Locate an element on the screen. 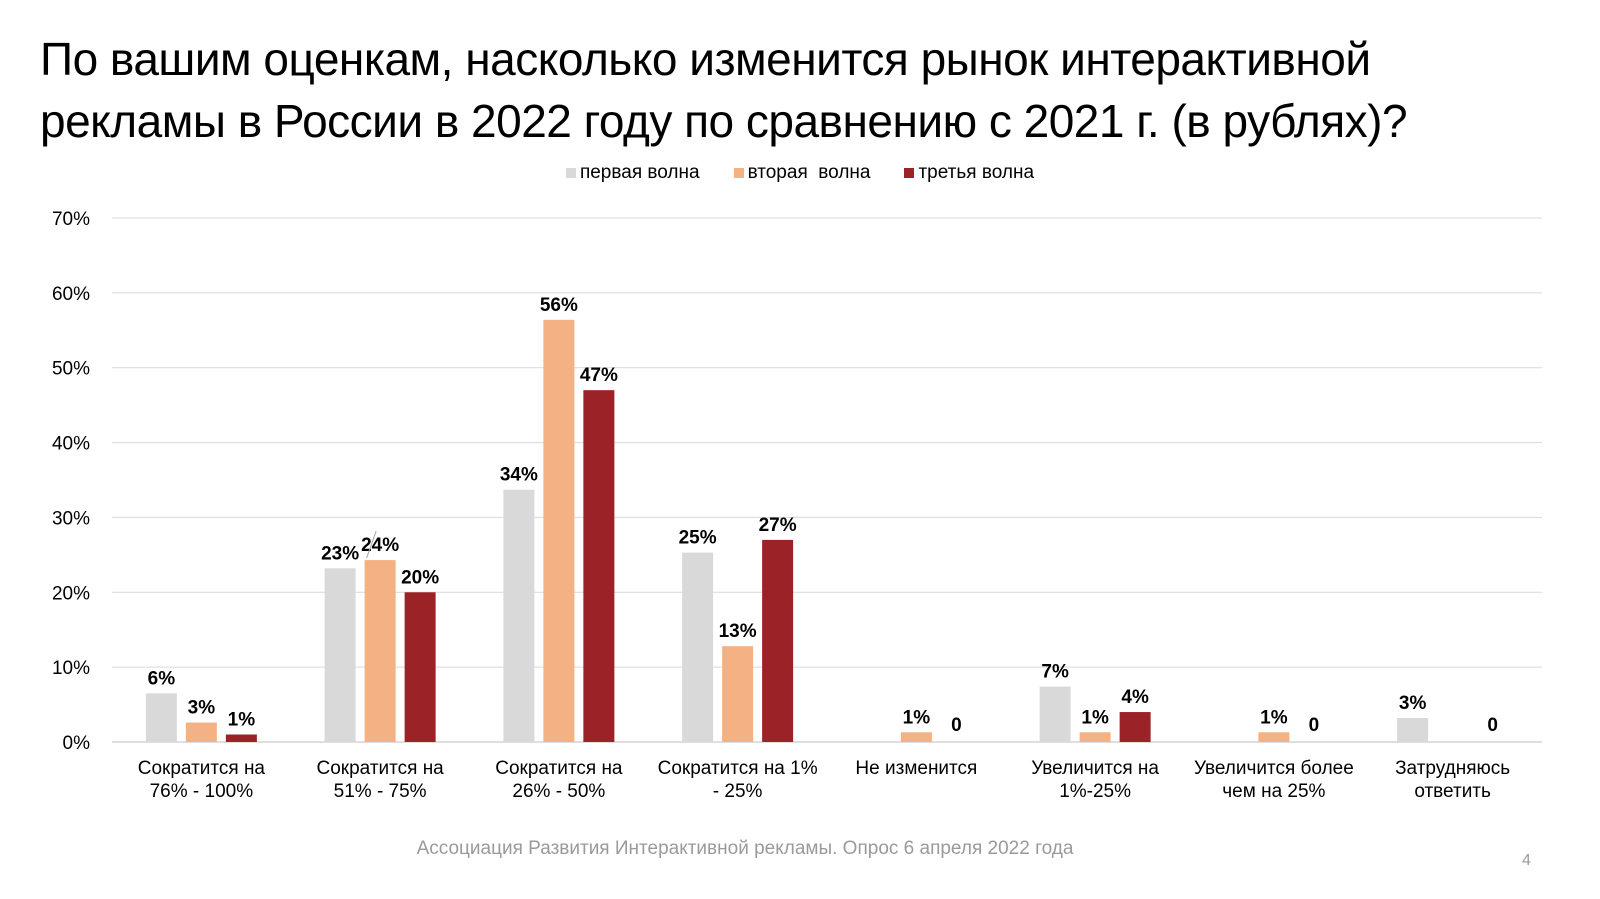 The width and height of the screenshot is (1600, 899). data-label: 27% is located at coordinates (778, 525).